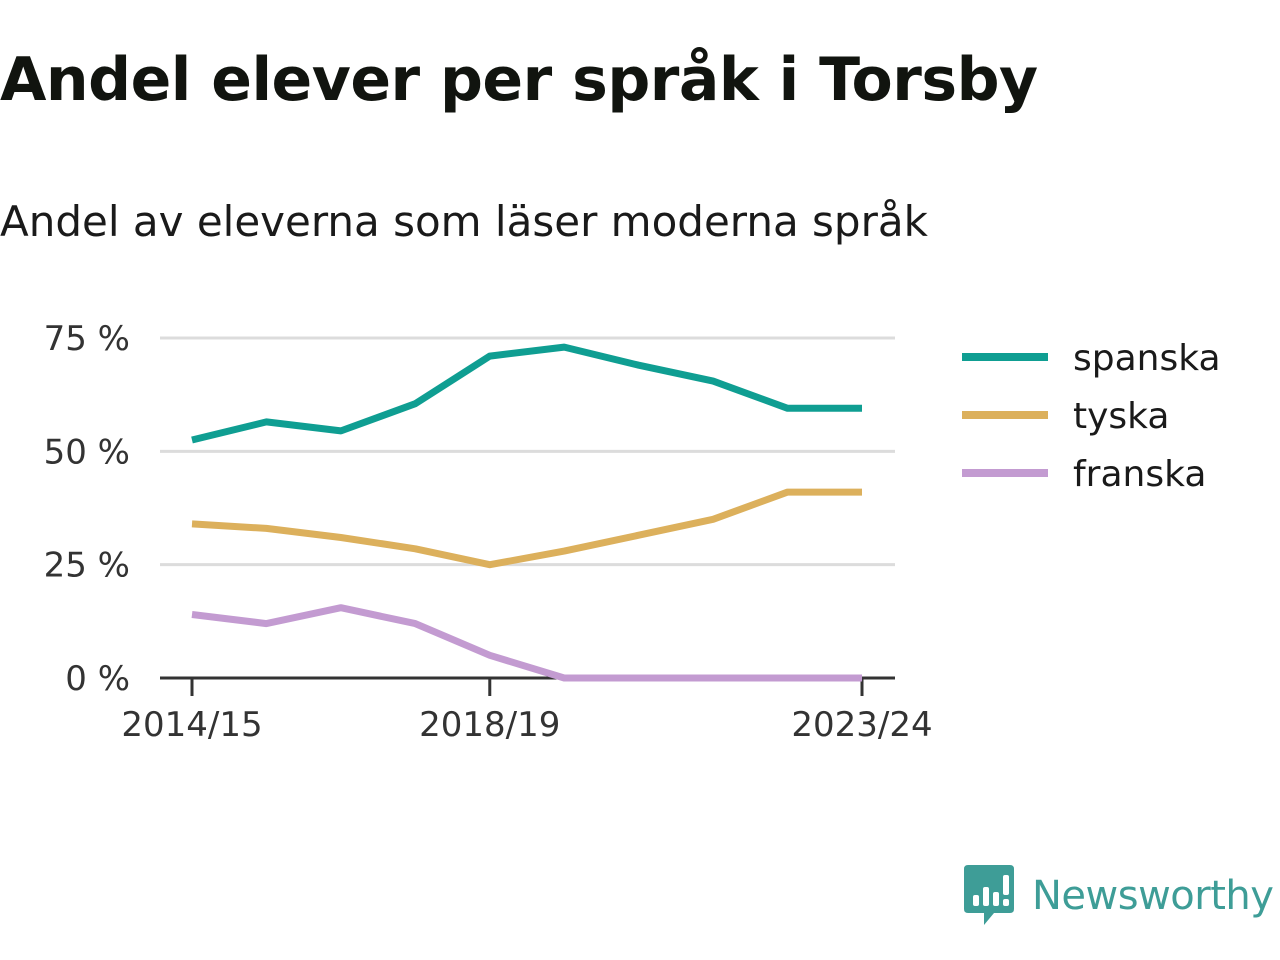 This screenshot has height=960, width=1280. I want to click on grid-lines, so click(527, 451).